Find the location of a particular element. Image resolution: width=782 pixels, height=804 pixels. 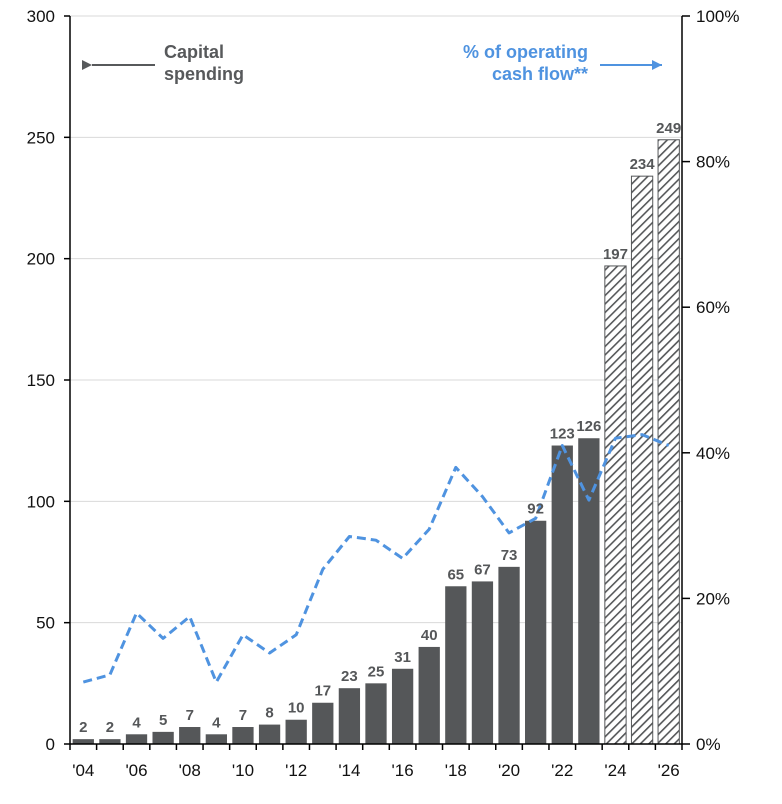

bar-label-2006: 4 is located at coordinates (136, 722).